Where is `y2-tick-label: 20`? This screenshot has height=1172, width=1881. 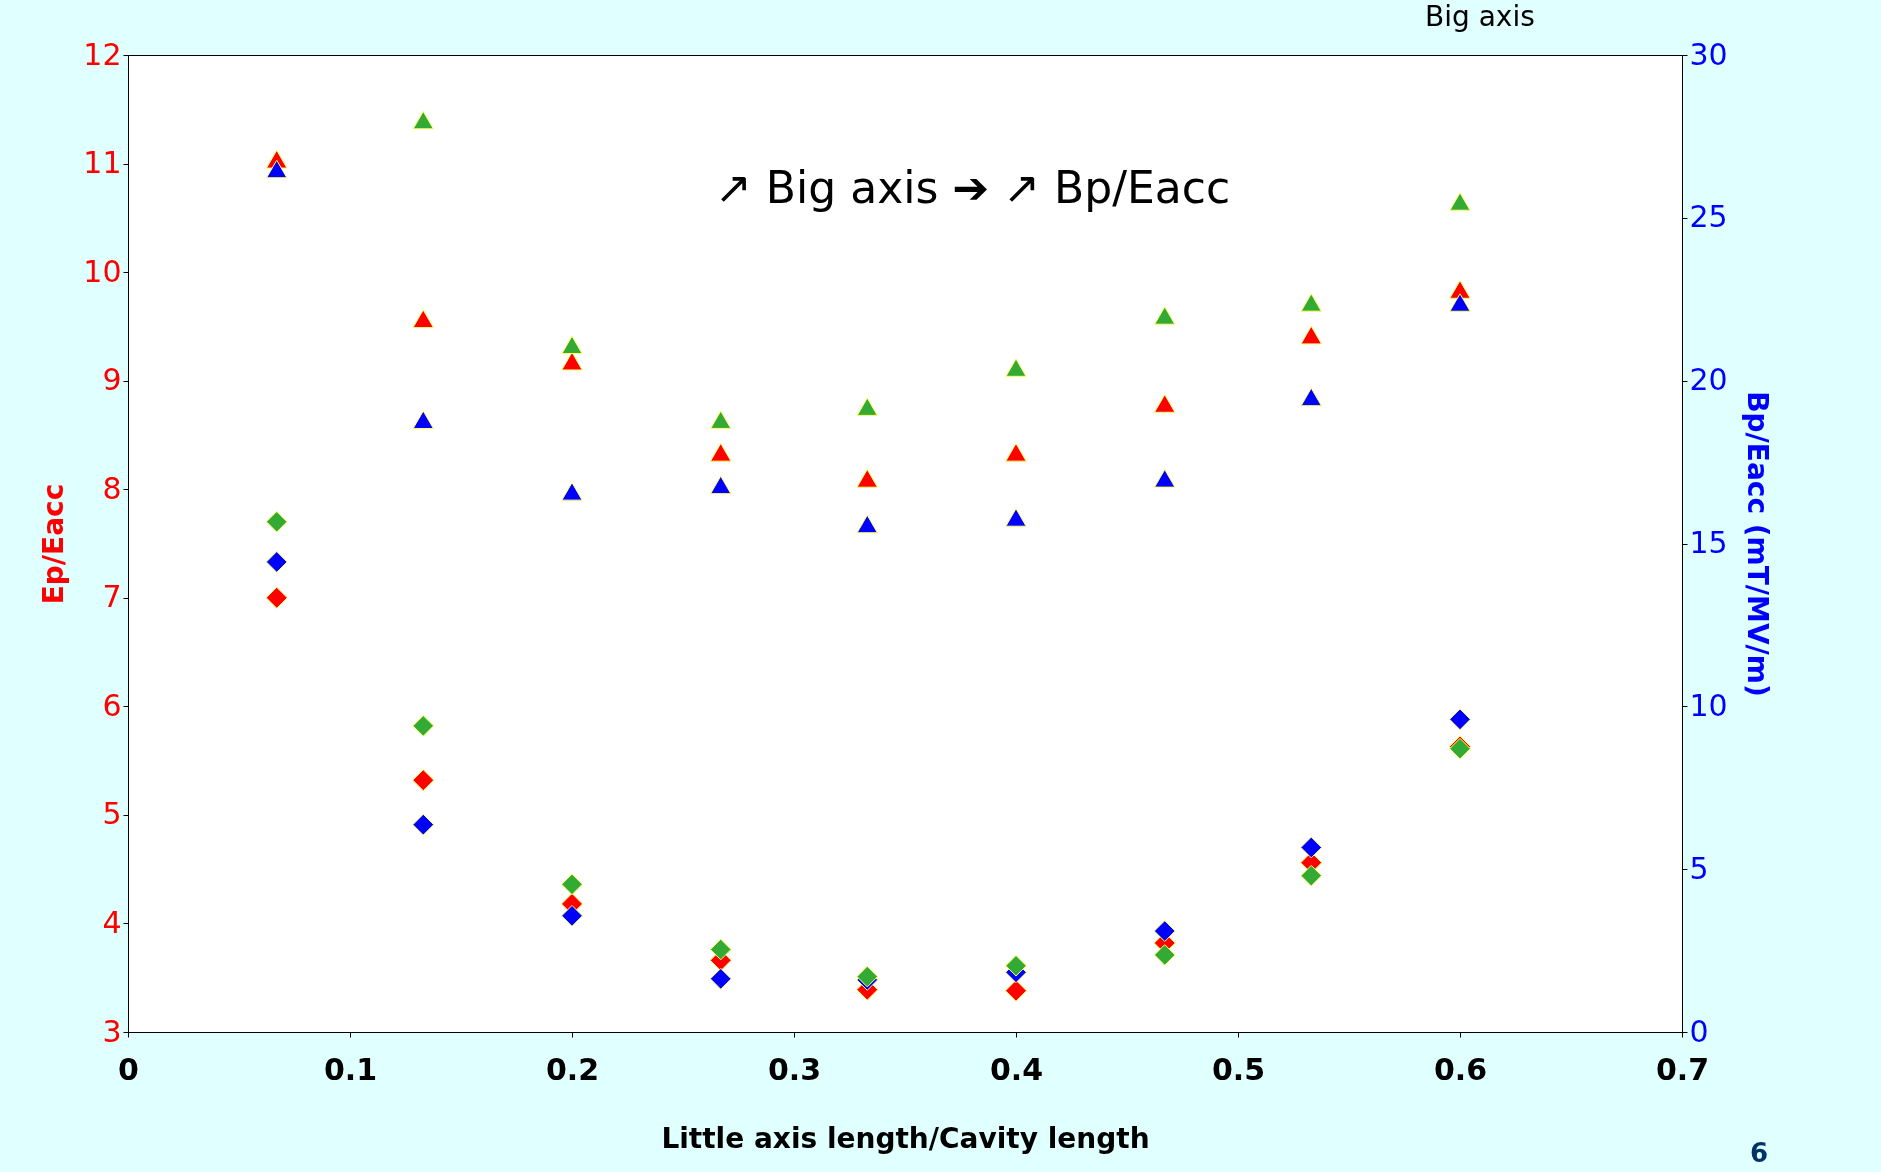 y2-tick-label: 20 is located at coordinates (1708, 380).